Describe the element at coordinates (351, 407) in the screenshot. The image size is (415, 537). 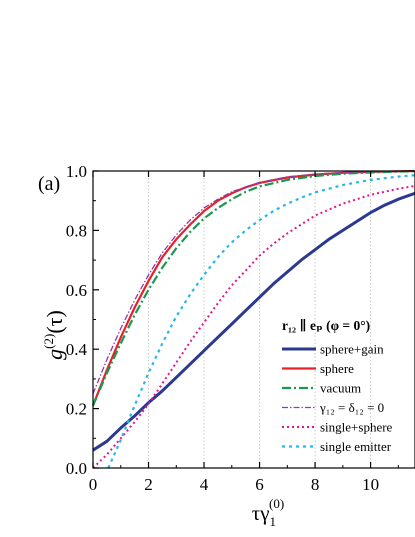
I see `legend-label-3: γ₁₂ = δ₁₂ = 0` at that location.